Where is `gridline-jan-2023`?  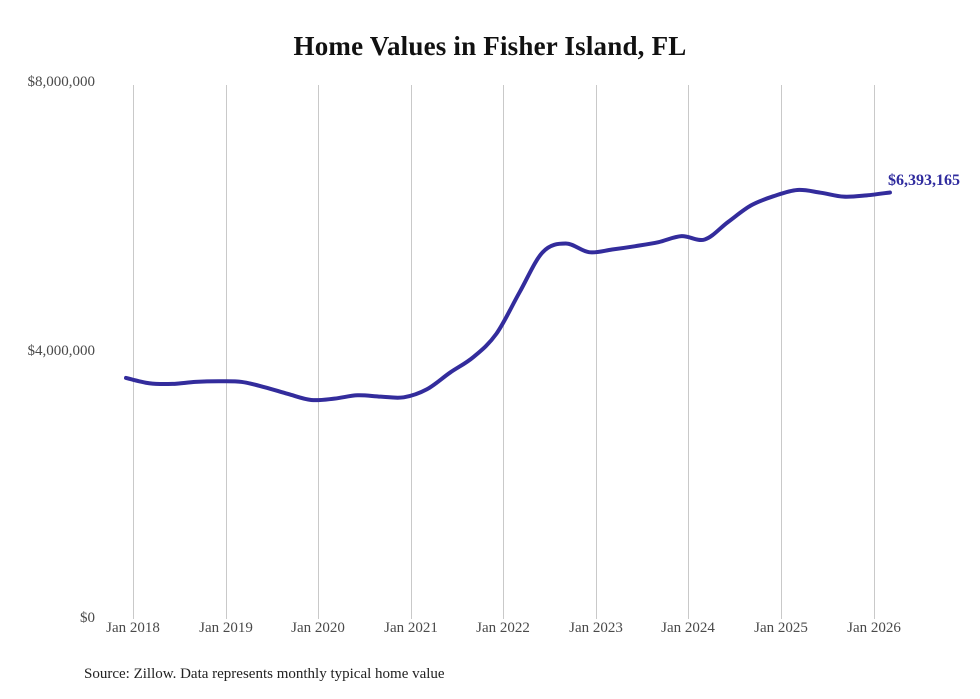 gridline-jan-2023 is located at coordinates (596, 352).